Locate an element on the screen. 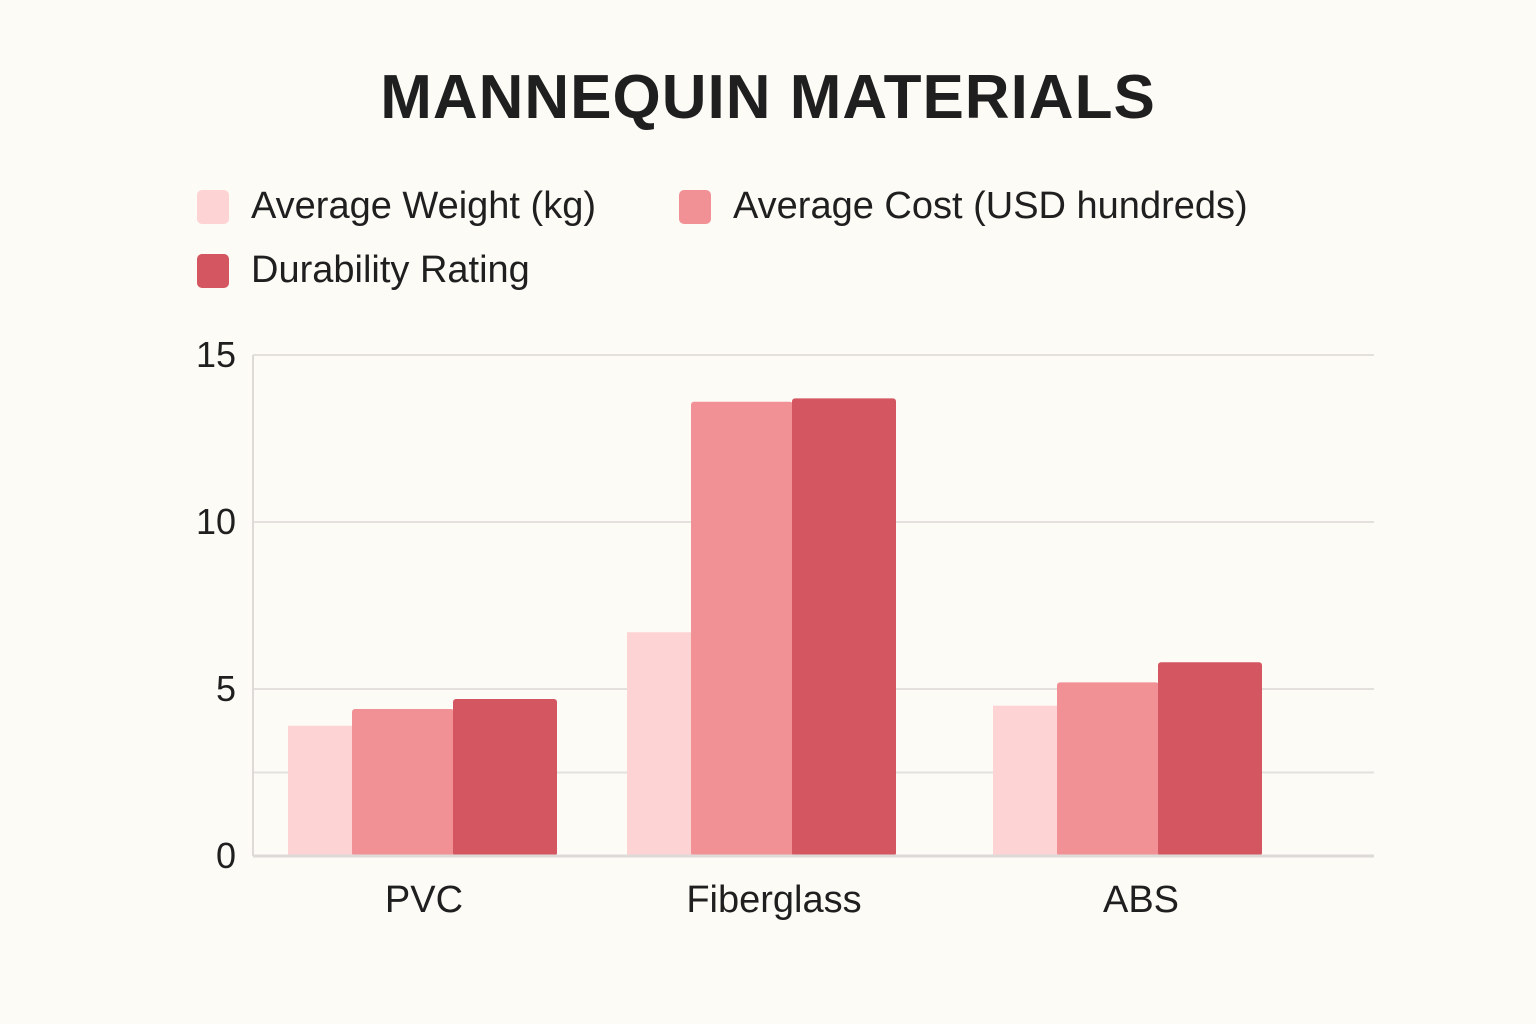 The width and height of the screenshot is (1536, 1024). x-category-label: ABS is located at coordinates (1141, 900).